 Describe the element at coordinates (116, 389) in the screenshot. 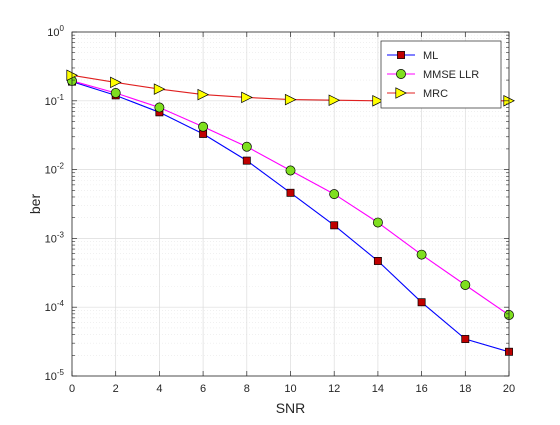

I see `x-tick-label: 2` at that location.